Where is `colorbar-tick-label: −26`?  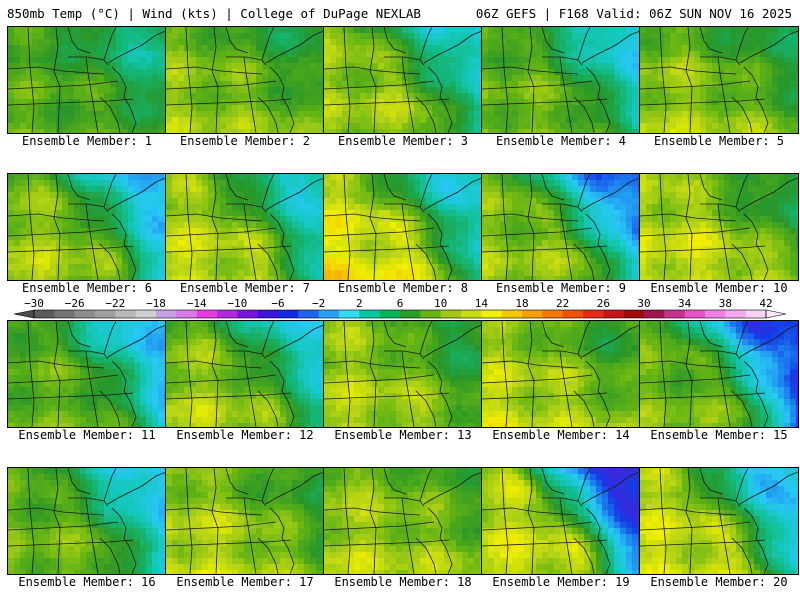
colorbar-tick-label: −26 is located at coordinates (75, 304).